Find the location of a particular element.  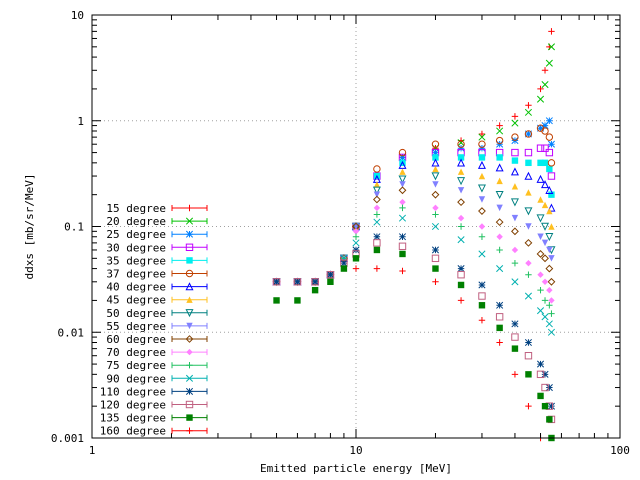

legend-label: 135 degree is located at coordinates (133, 418).